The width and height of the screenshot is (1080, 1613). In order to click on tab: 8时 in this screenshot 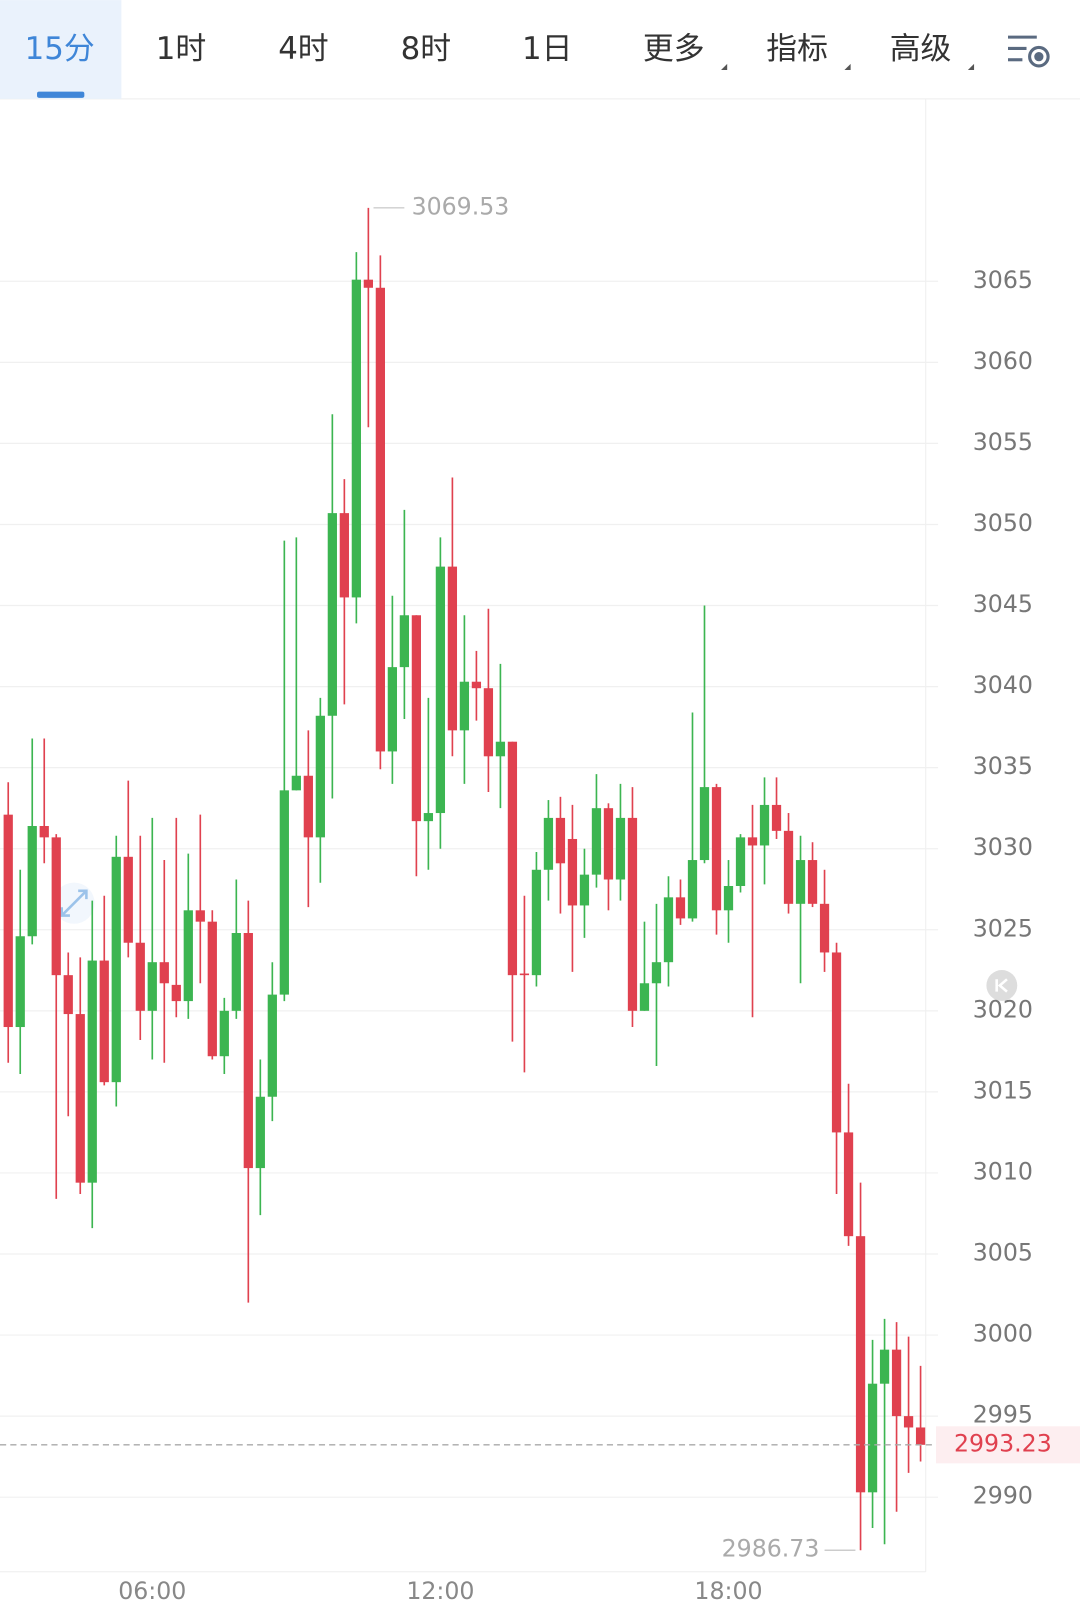, I will do `click(426, 49)`.